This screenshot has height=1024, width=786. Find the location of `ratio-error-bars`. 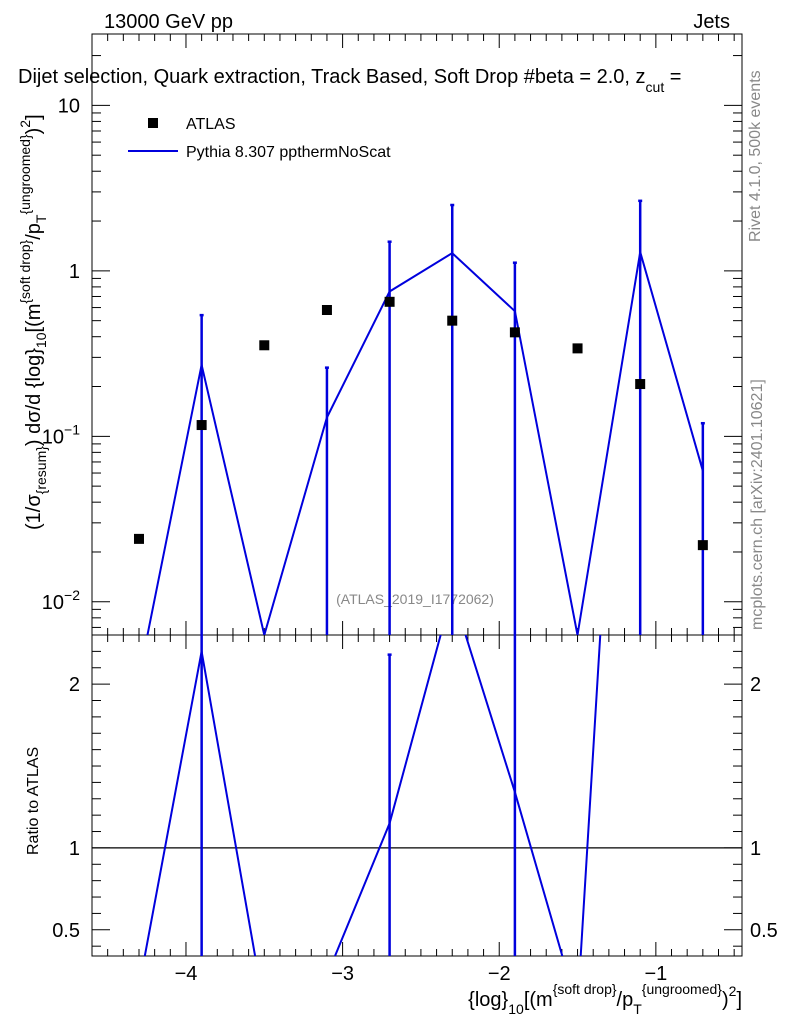

ratio-error-bars is located at coordinates (358, 795).